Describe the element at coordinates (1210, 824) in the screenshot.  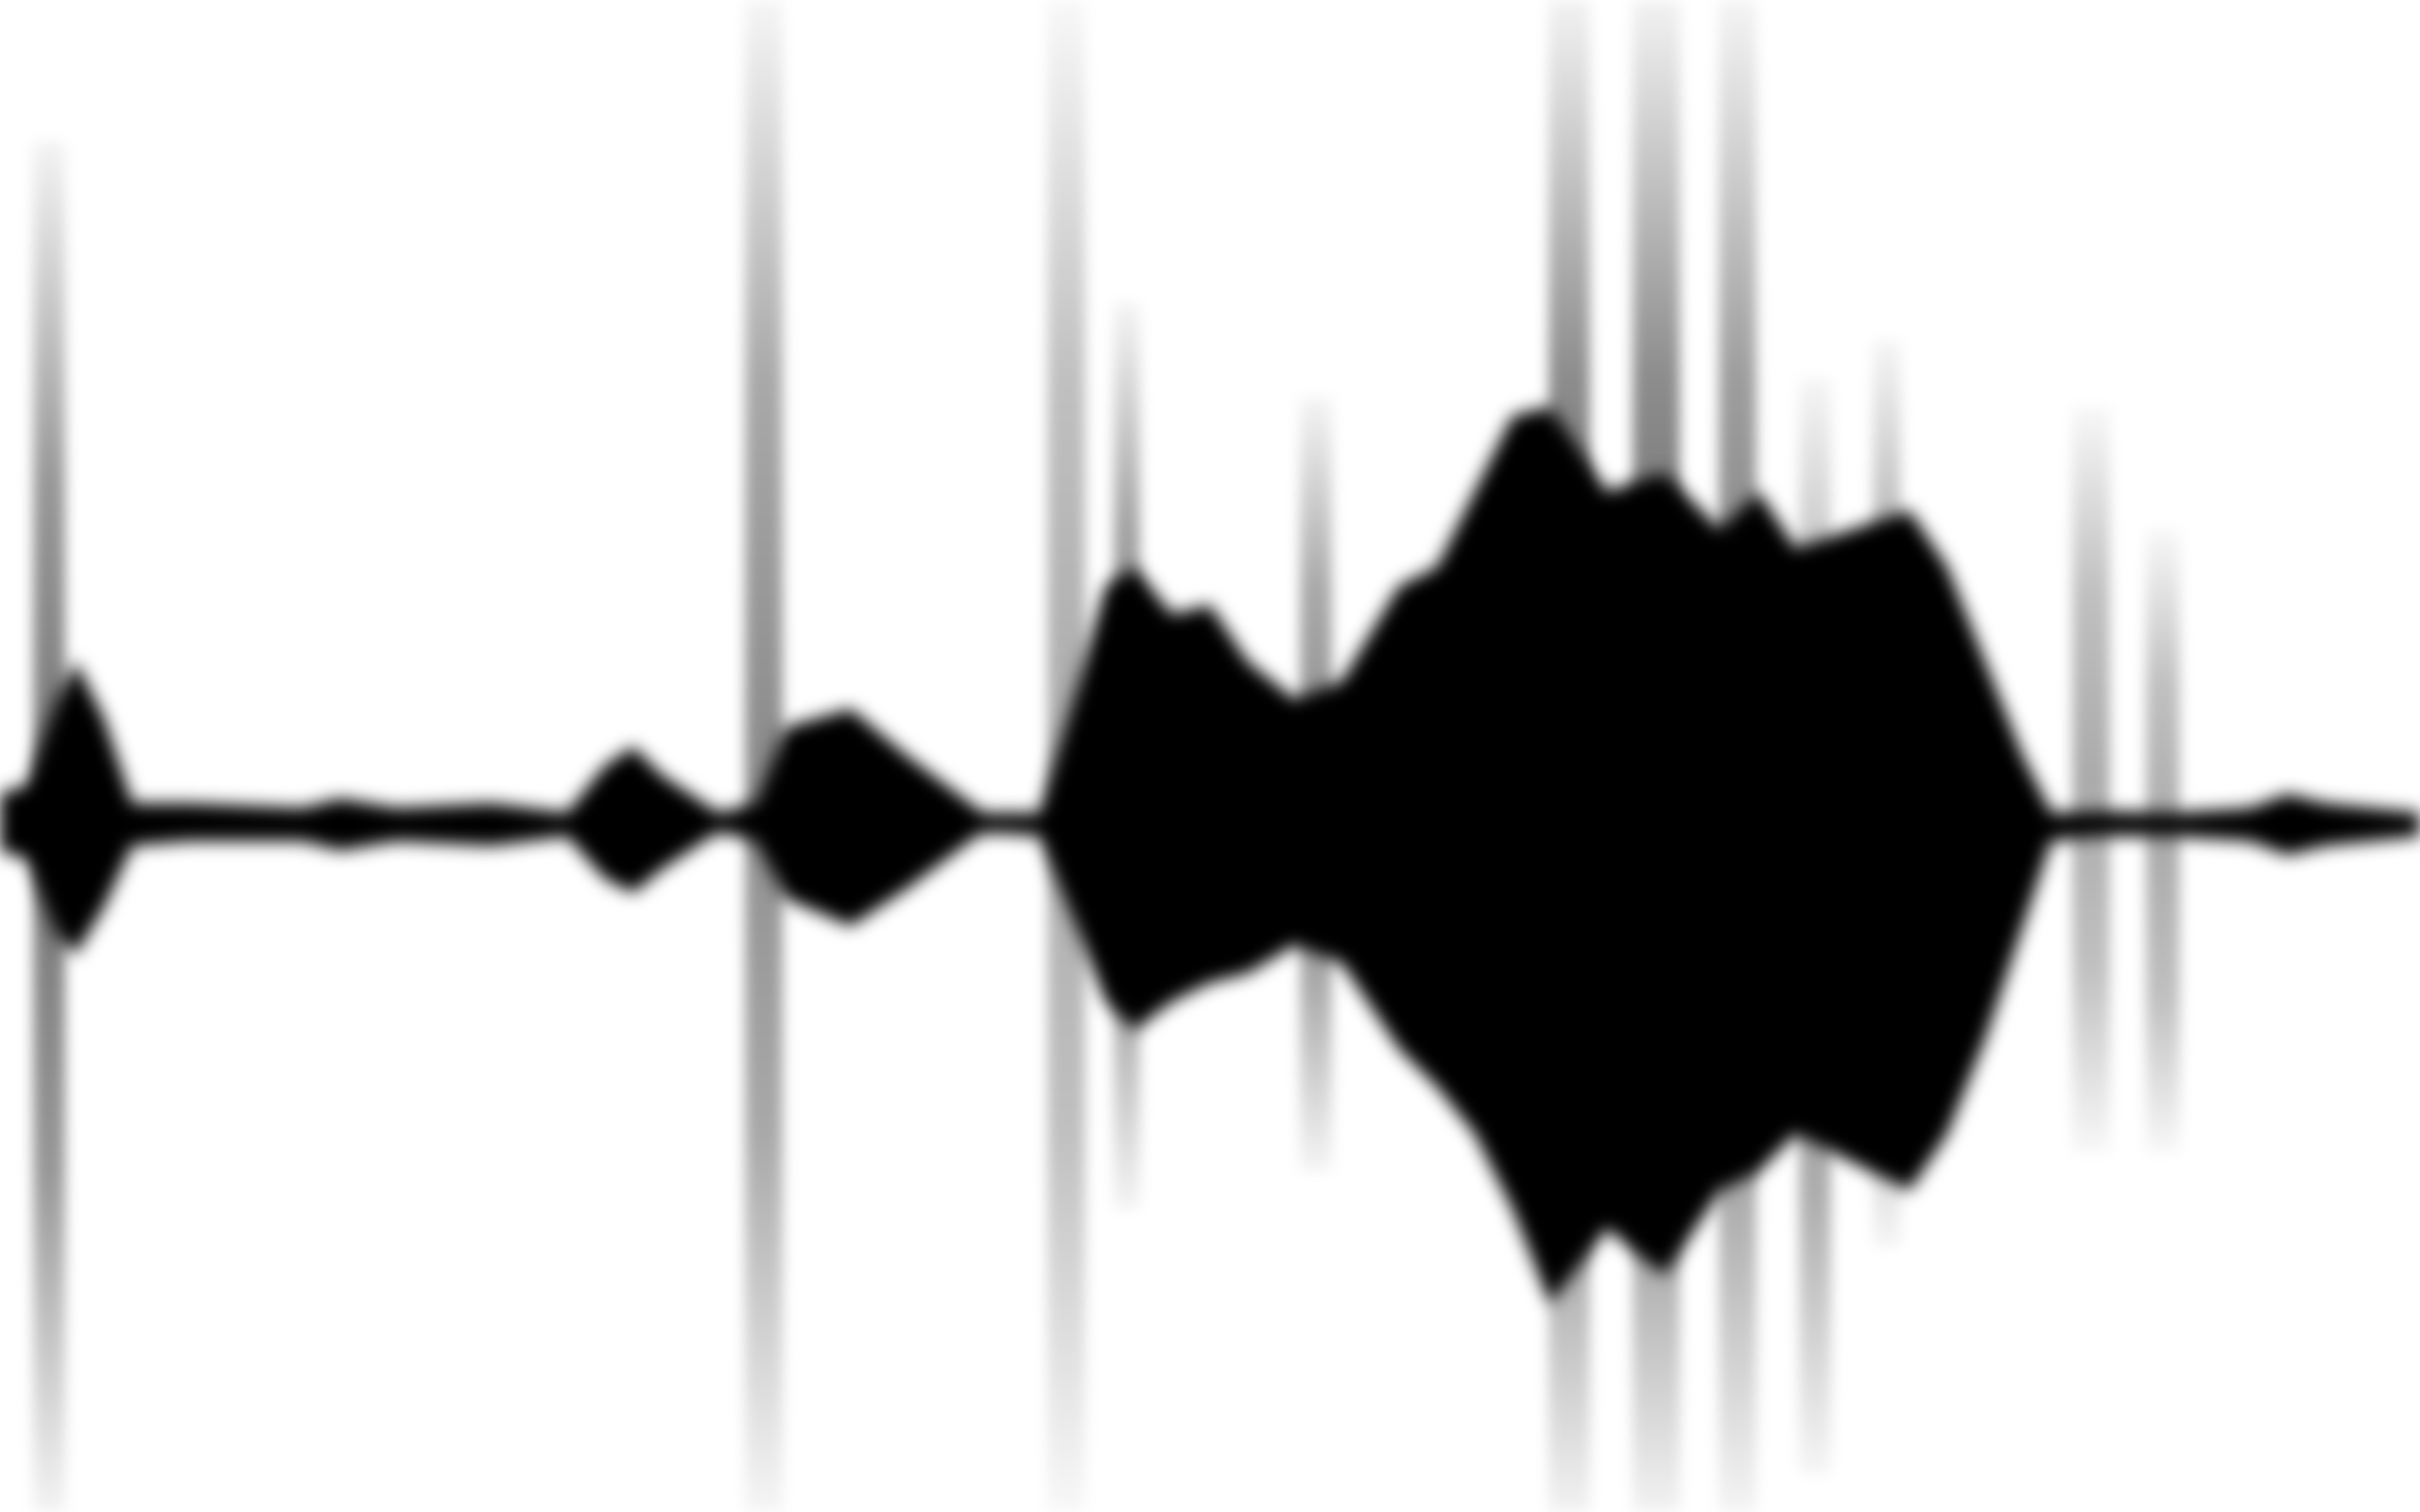
I see `waveform-baseline` at that location.